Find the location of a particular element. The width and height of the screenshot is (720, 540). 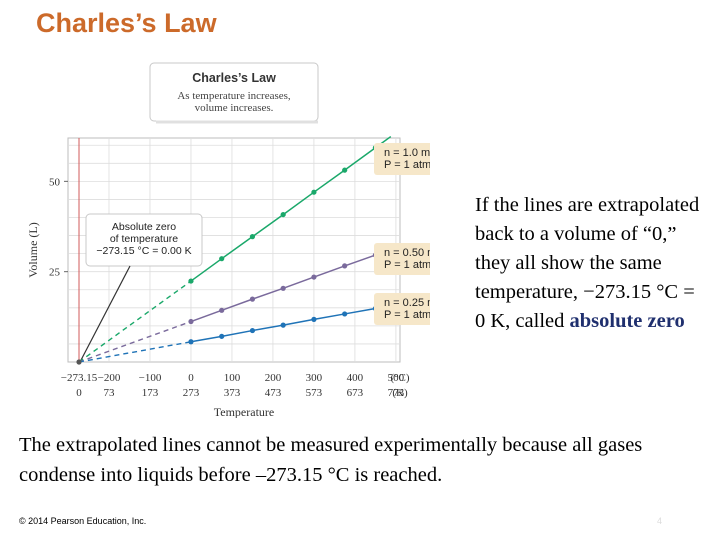

x-tick-label-celsius: 500 is located at coordinates (396, 378).